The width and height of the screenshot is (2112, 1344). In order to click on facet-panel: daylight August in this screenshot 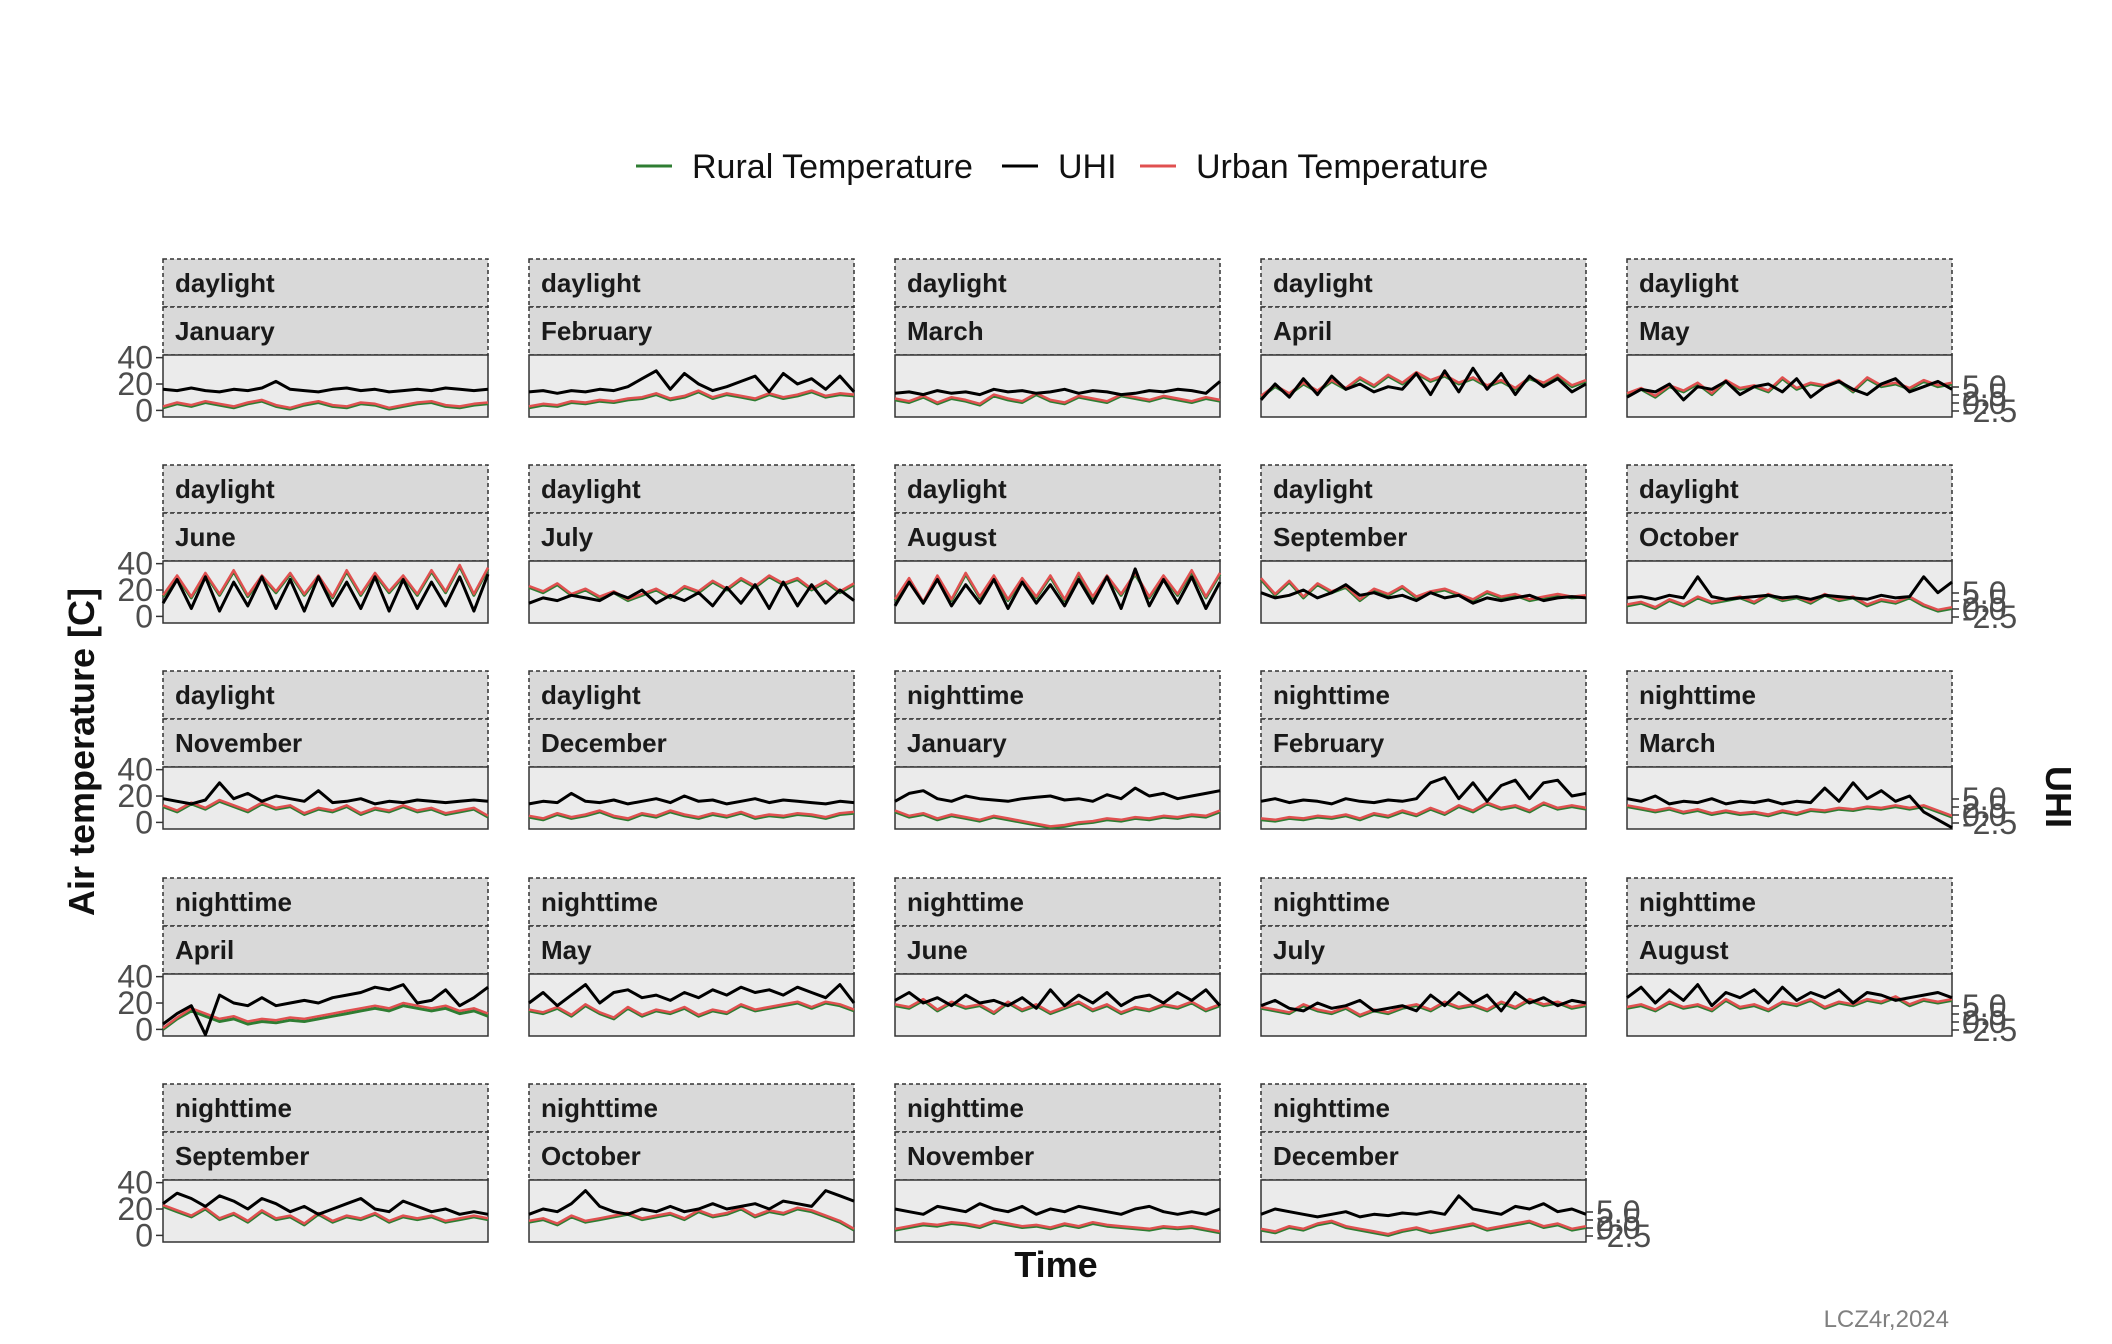, I will do `click(1057, 544)`.